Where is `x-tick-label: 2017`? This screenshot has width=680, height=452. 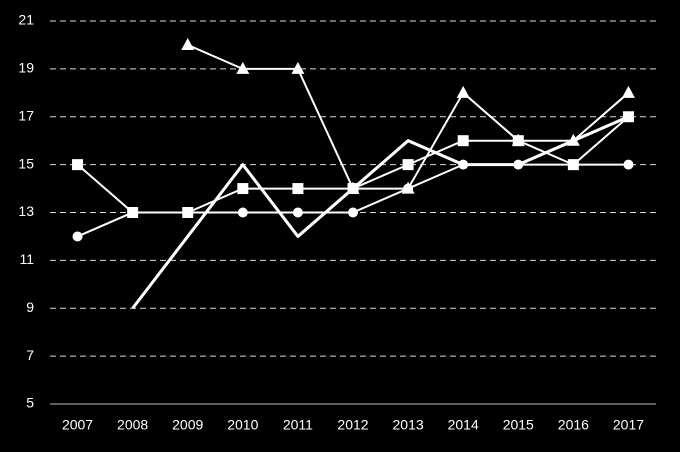
x-tick-label: 2017 is located at coordinates (628, 425).